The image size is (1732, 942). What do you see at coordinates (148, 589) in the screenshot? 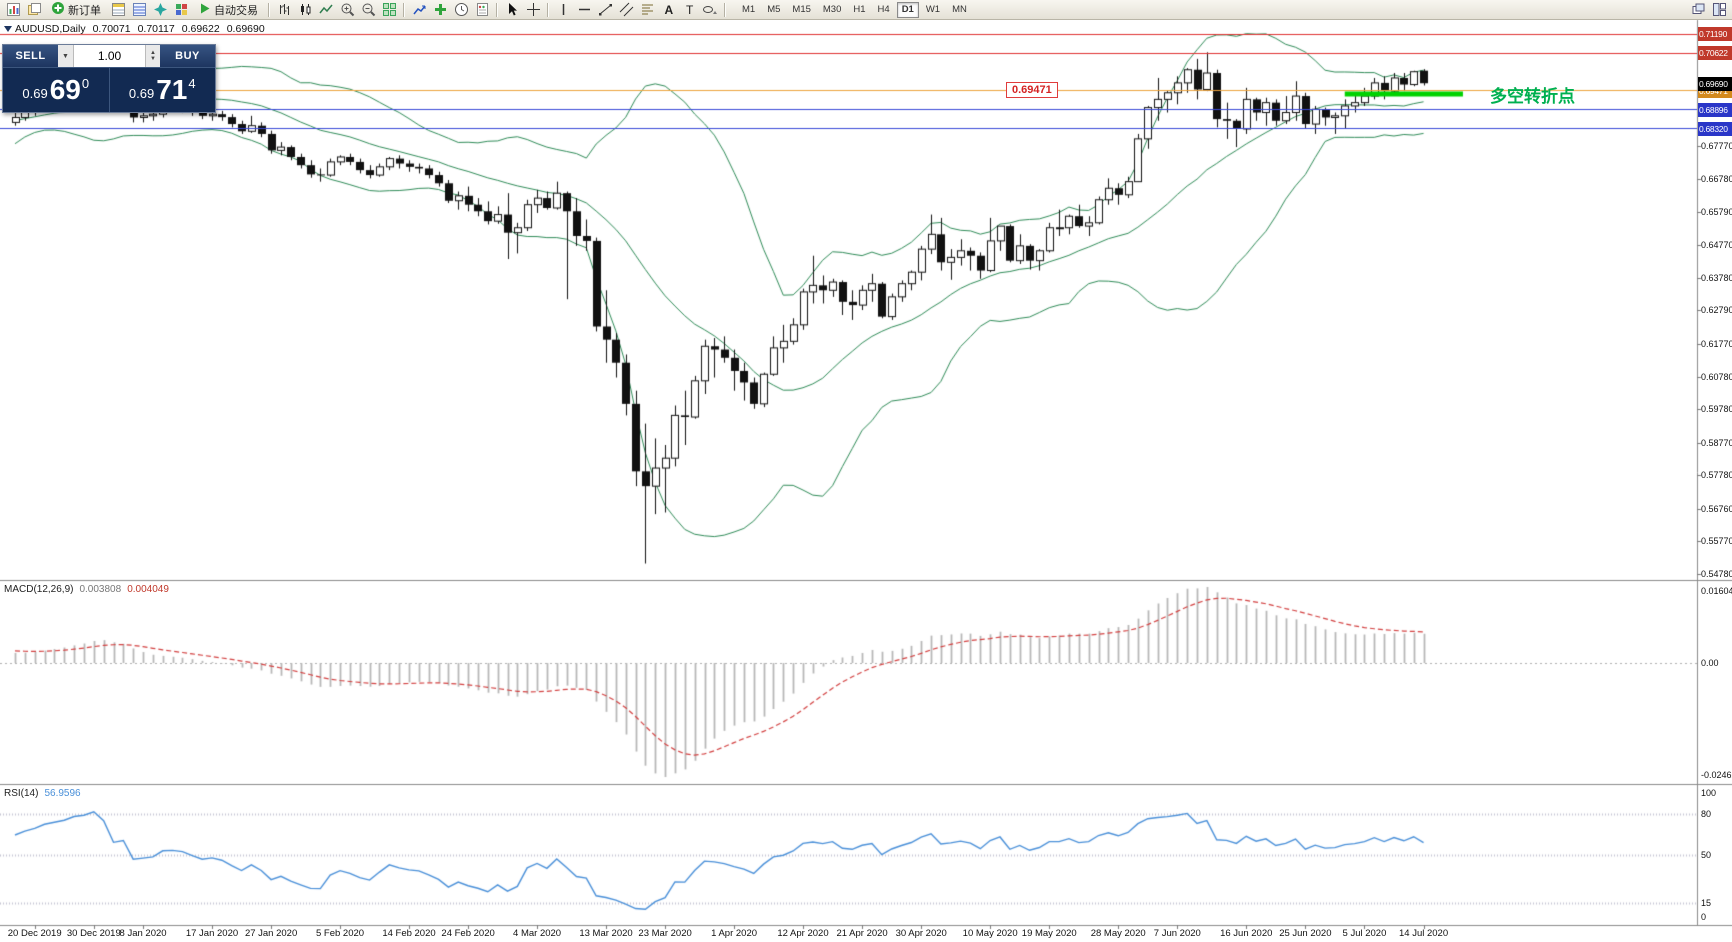
I see `macd-signal-value: 0.004049` at bounding box center [148, 589].